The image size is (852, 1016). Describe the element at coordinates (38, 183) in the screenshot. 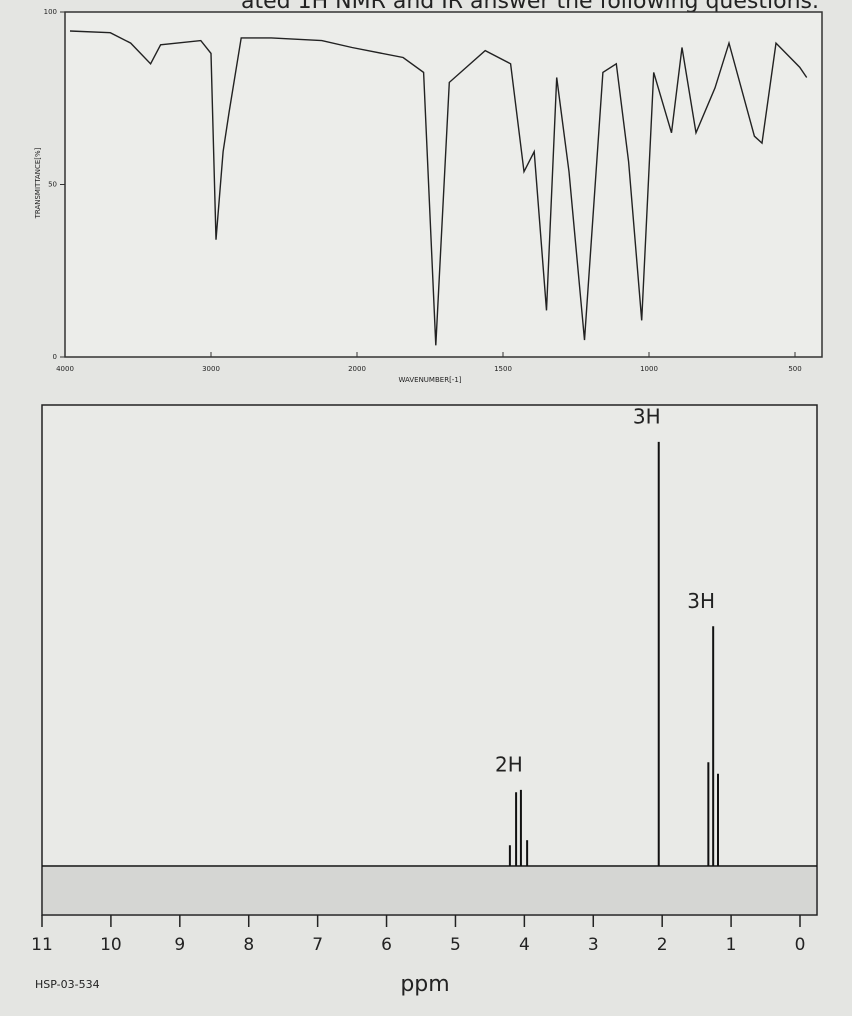

I see `ir-y-label: TRANSMITTANCE[%]` at that location.